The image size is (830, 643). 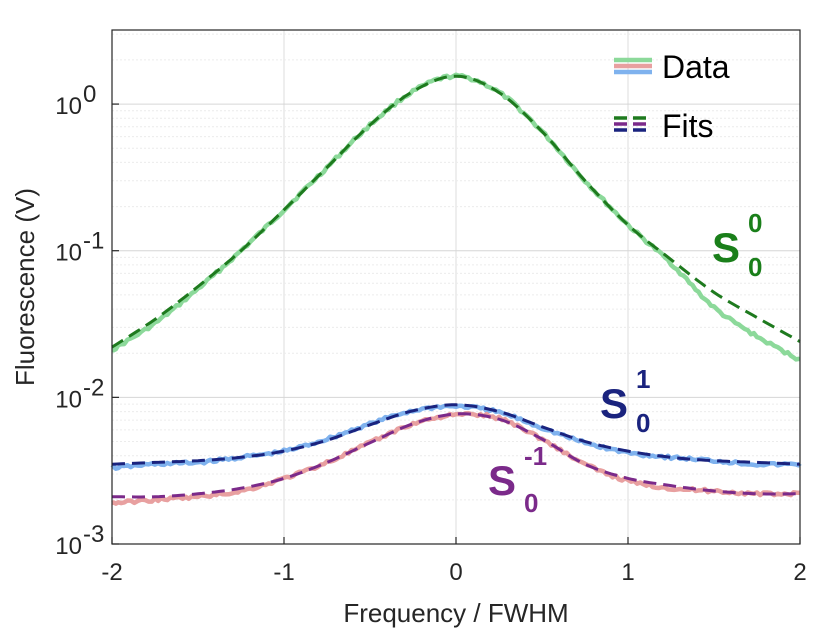 I want to click on y-tick-label: 10 -2, so click(x=79, y=393).